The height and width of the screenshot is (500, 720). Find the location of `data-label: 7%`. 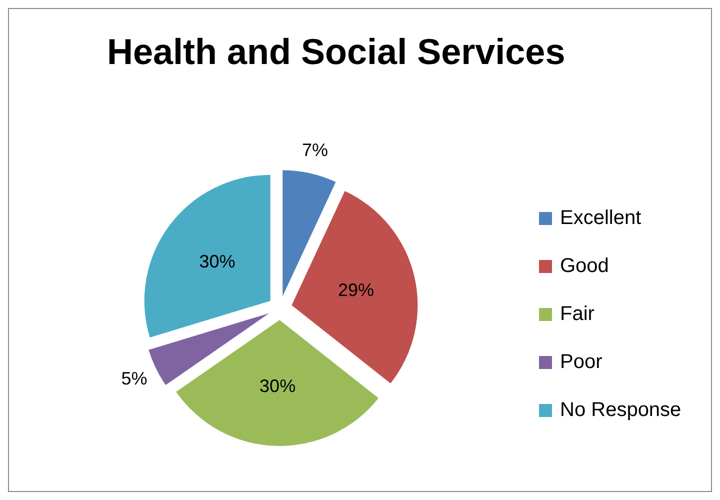

data-label: 7% is located at coordinates (315, 150).